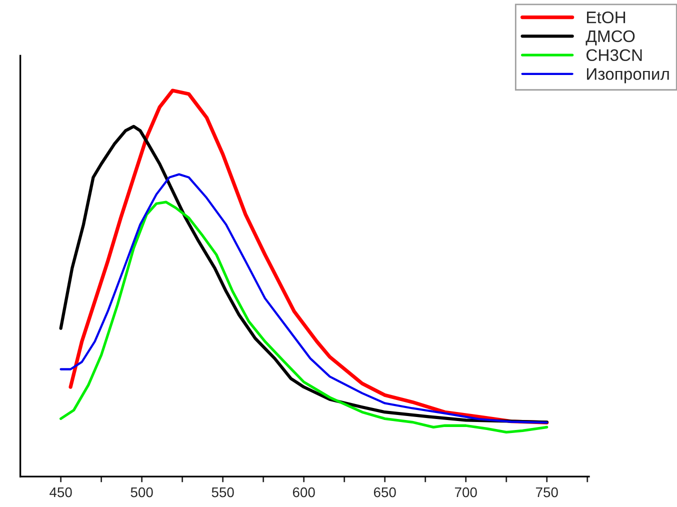 Image resolution: width=677 pixels, height=507 pixels. Describe the element at coordinates (628, 76) in the screenshot. I see `legend-label: Изопропил` at that location.